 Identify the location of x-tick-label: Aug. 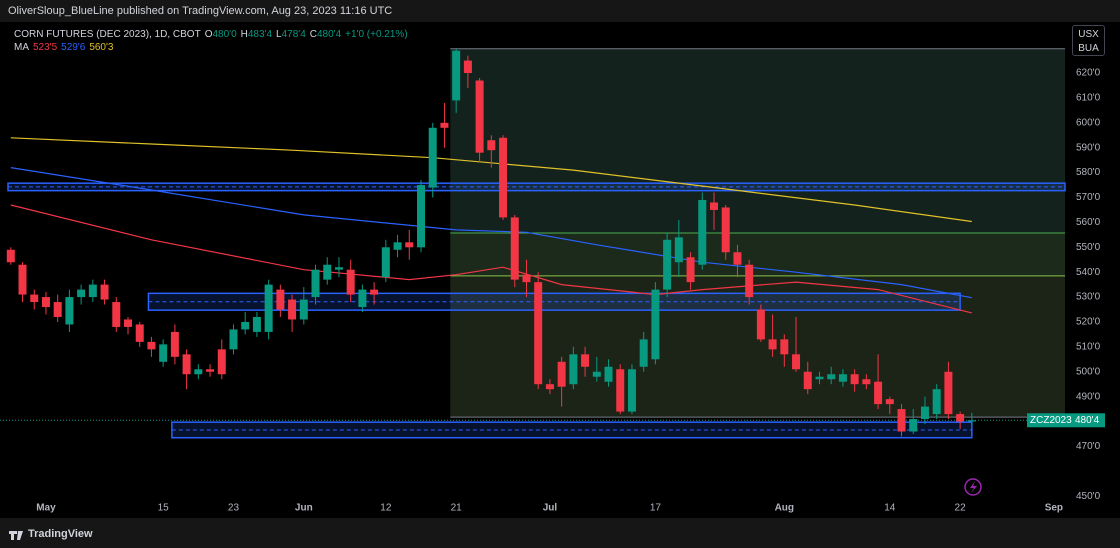
(784, 508).